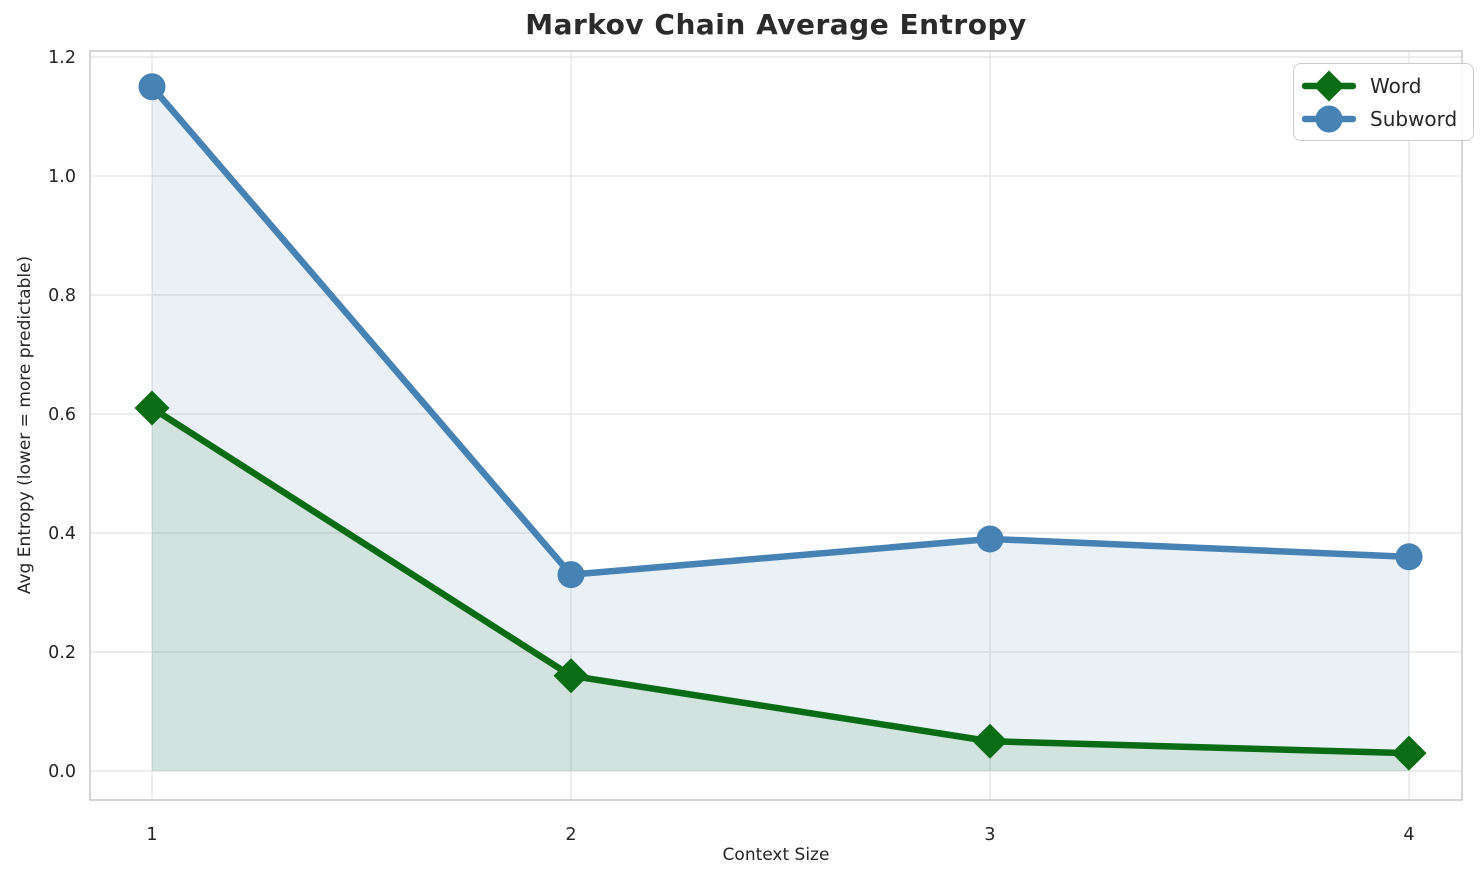 Image resolution: width=1484 pixels, height=885 pixels. What do you see at coordinates (62, 58) in the screenshot?
I see `y-tick-label: 1.2` at bounding box center [62, 58].